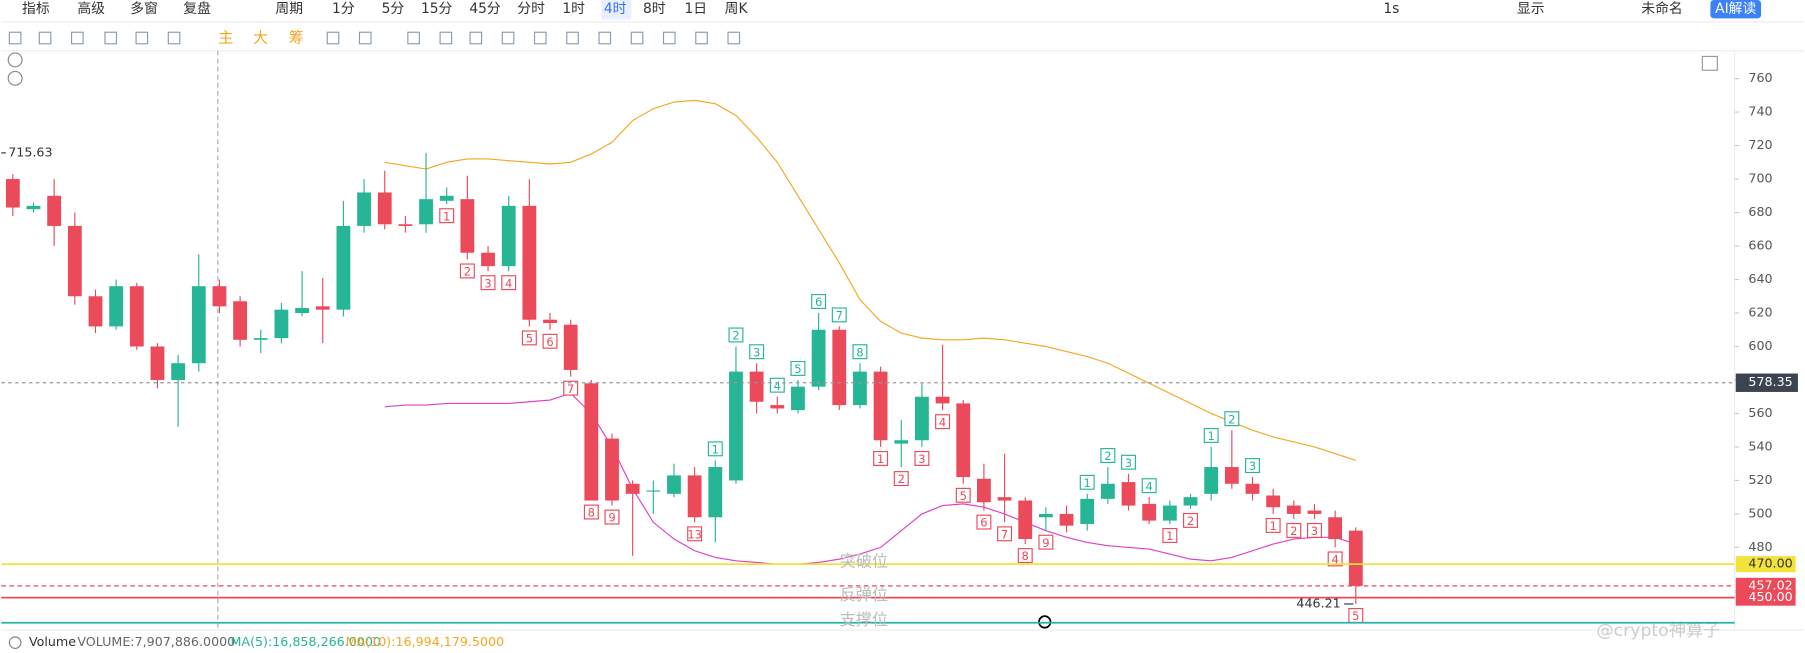 The image size is (1805, 653). I want to click on period-button: 45分, so click(485, 9).